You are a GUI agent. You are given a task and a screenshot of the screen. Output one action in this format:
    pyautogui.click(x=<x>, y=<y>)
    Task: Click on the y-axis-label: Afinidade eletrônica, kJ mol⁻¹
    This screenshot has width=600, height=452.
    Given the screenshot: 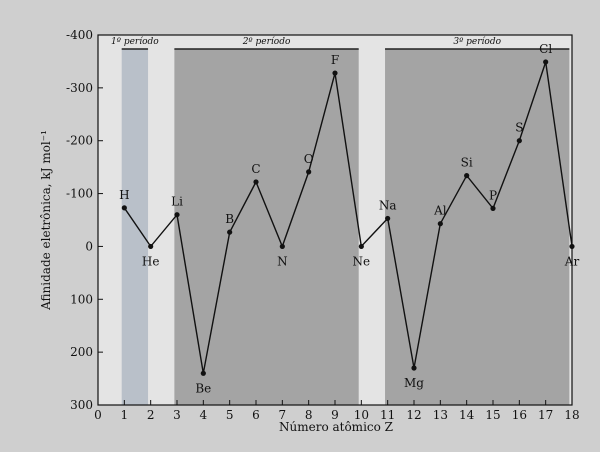 What is the action you would take?
    pyautogui.click(x=46, y=220)
    